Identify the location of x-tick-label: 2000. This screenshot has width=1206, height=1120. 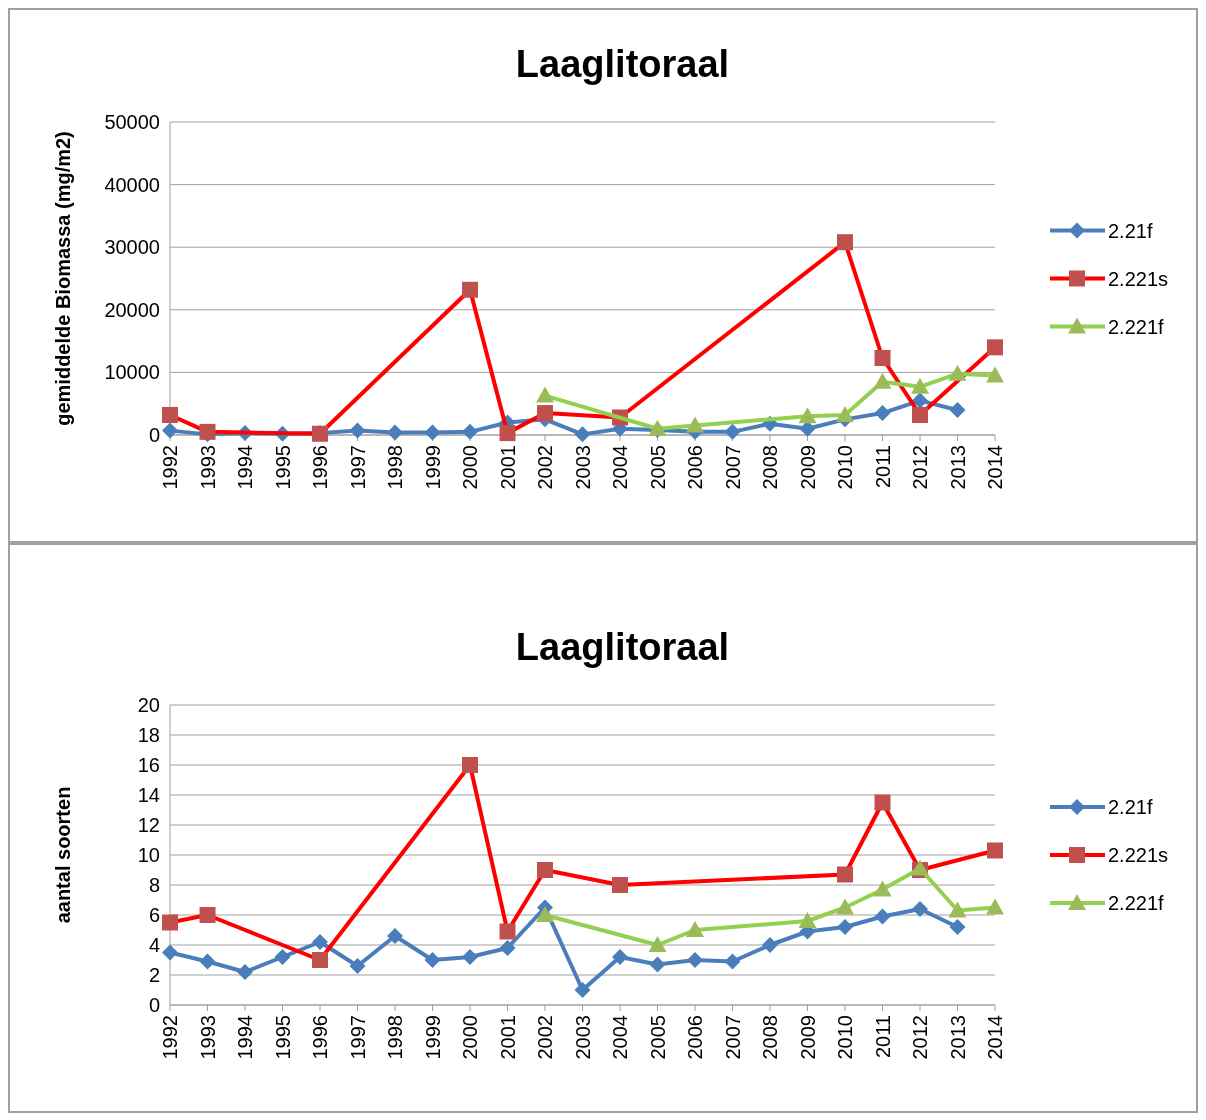
(470, 1037).